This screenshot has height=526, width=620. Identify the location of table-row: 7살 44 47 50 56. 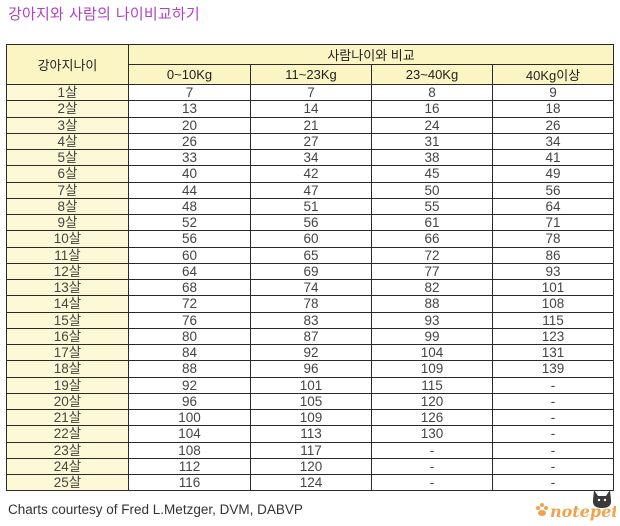
(310, 190).